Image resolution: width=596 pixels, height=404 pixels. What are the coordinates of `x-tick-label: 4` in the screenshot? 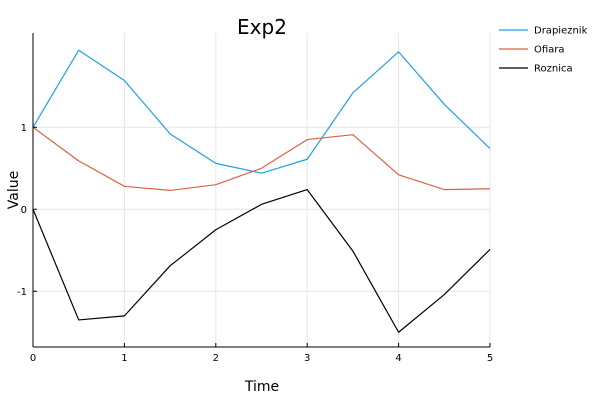 It's located at (398, 358).